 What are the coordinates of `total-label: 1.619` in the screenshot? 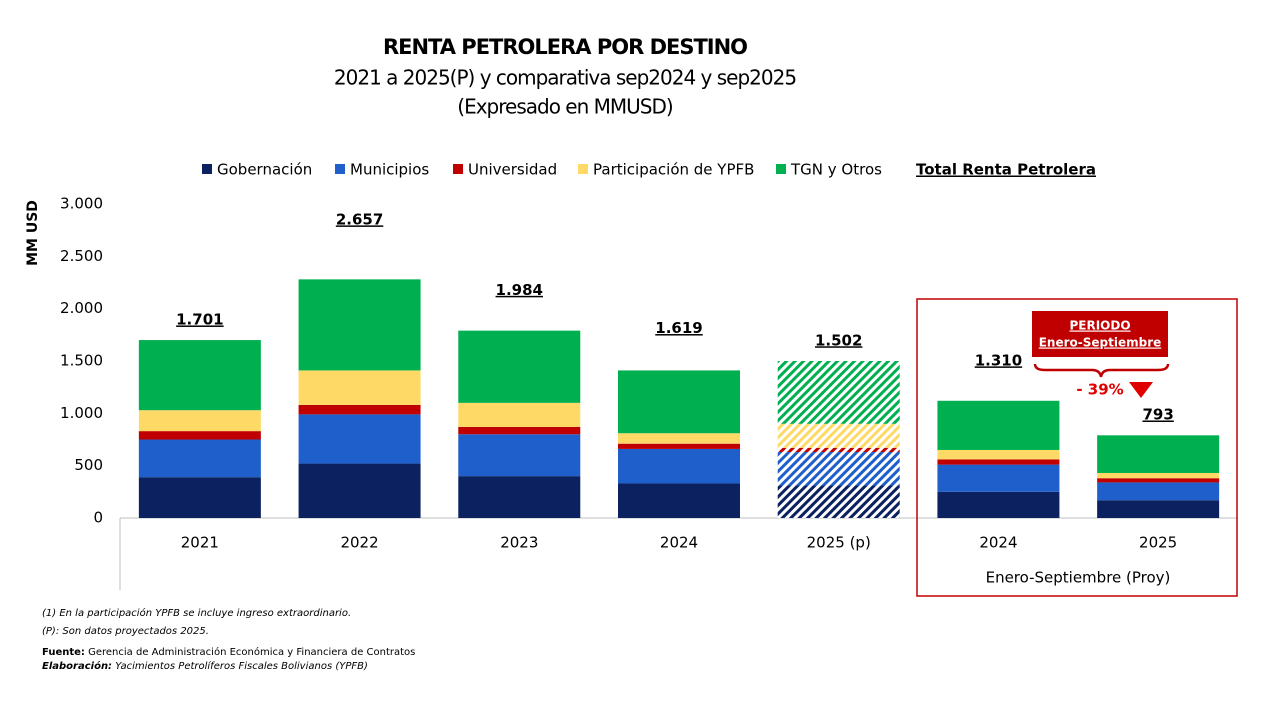 It's located at (678, 328).